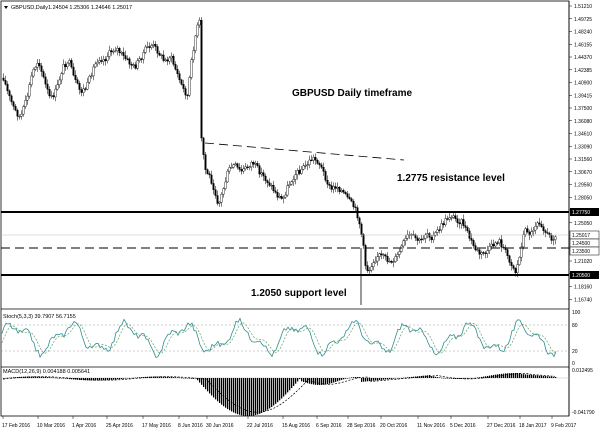 This screenshot has width=600, height=441. I want to click on resistance-badge: 1.27750, so click(584, 212).